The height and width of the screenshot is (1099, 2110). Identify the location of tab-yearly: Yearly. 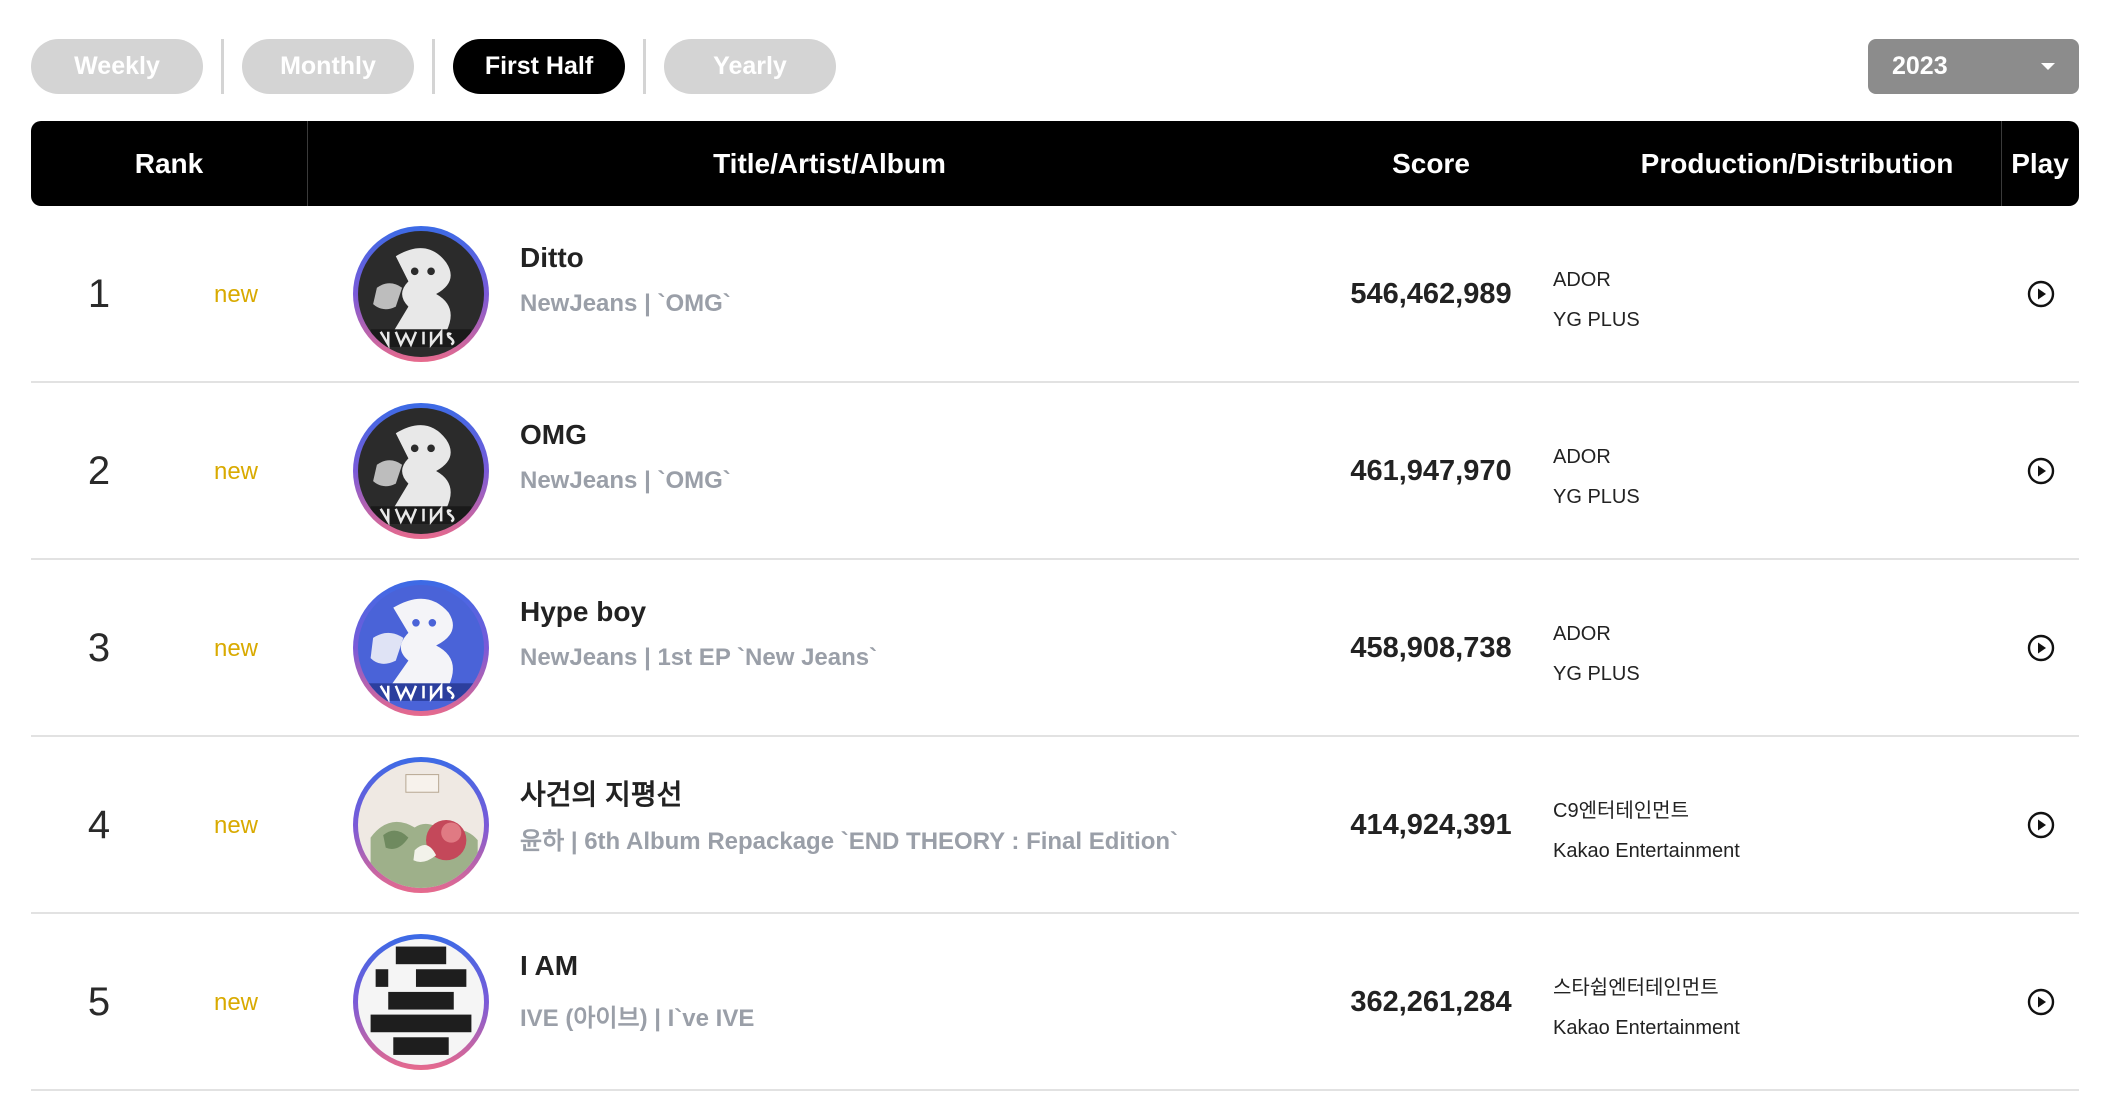
(750, 66).